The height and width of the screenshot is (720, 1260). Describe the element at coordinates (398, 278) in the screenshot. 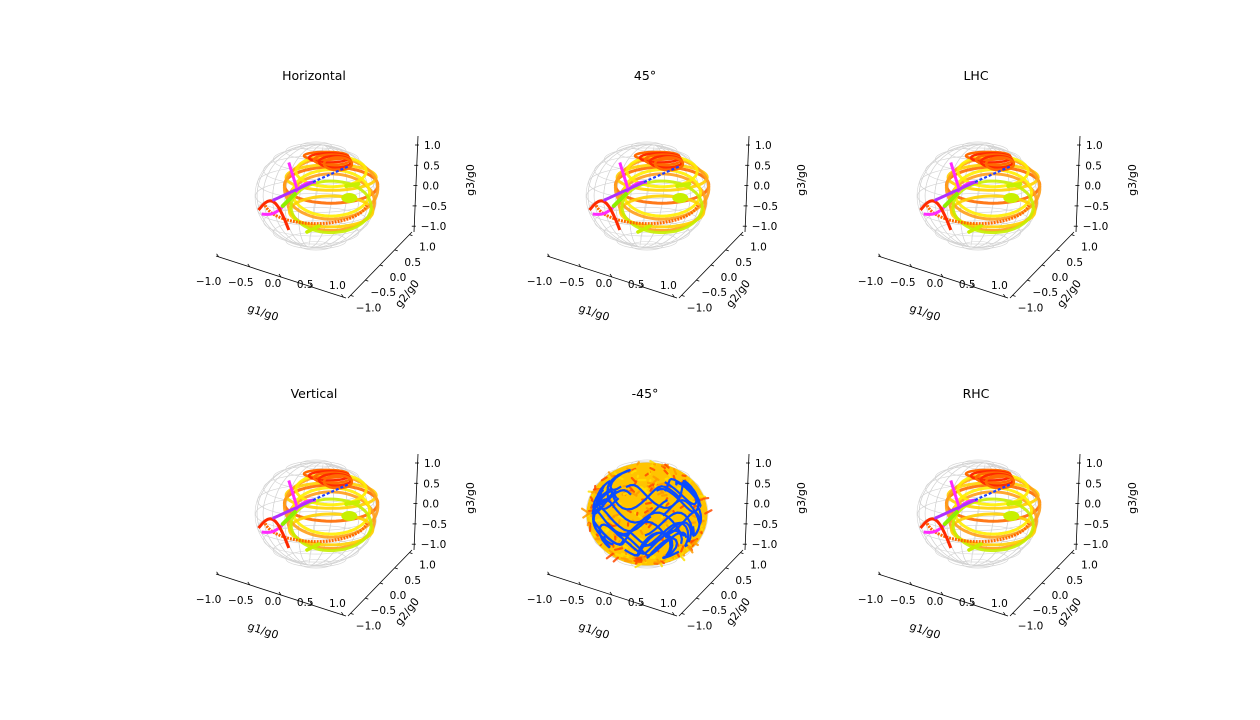

I see `y-tick-label: 0.0` at that location.